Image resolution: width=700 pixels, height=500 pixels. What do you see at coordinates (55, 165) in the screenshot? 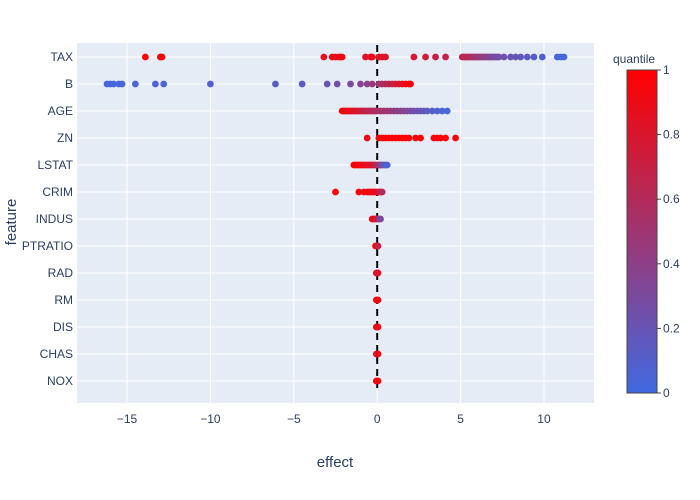
I see `y-tick-label: LSTAT` at bounding box center [55, 165].